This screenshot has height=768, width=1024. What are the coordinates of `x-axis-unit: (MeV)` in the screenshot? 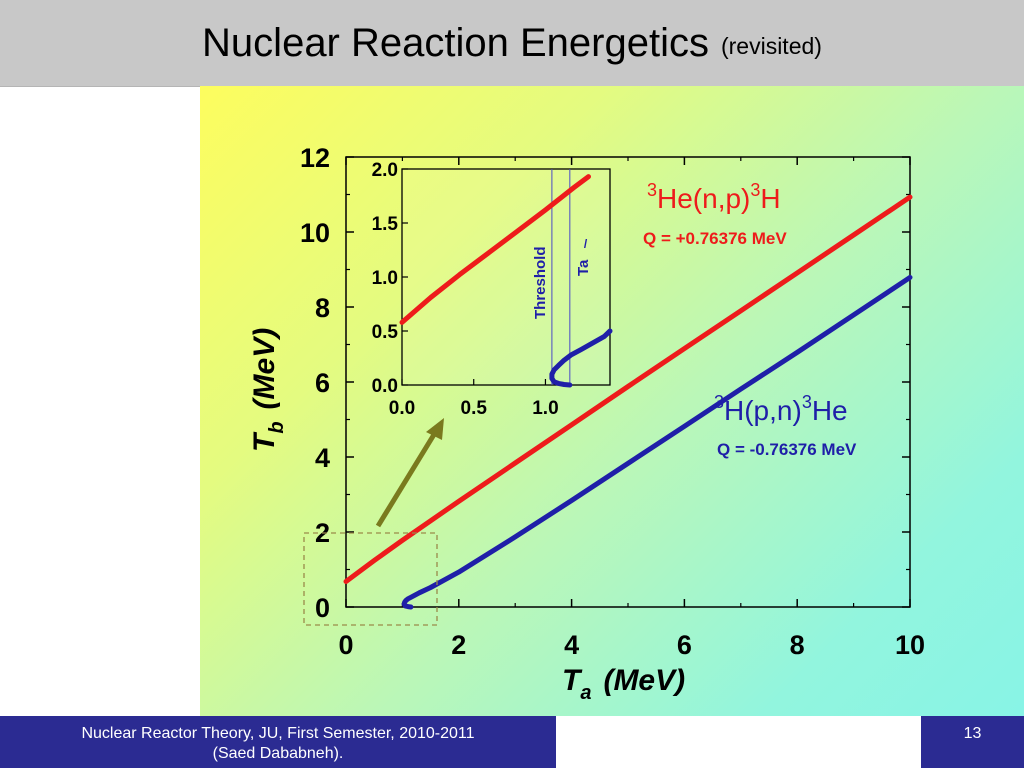 It's located at (644, 680).